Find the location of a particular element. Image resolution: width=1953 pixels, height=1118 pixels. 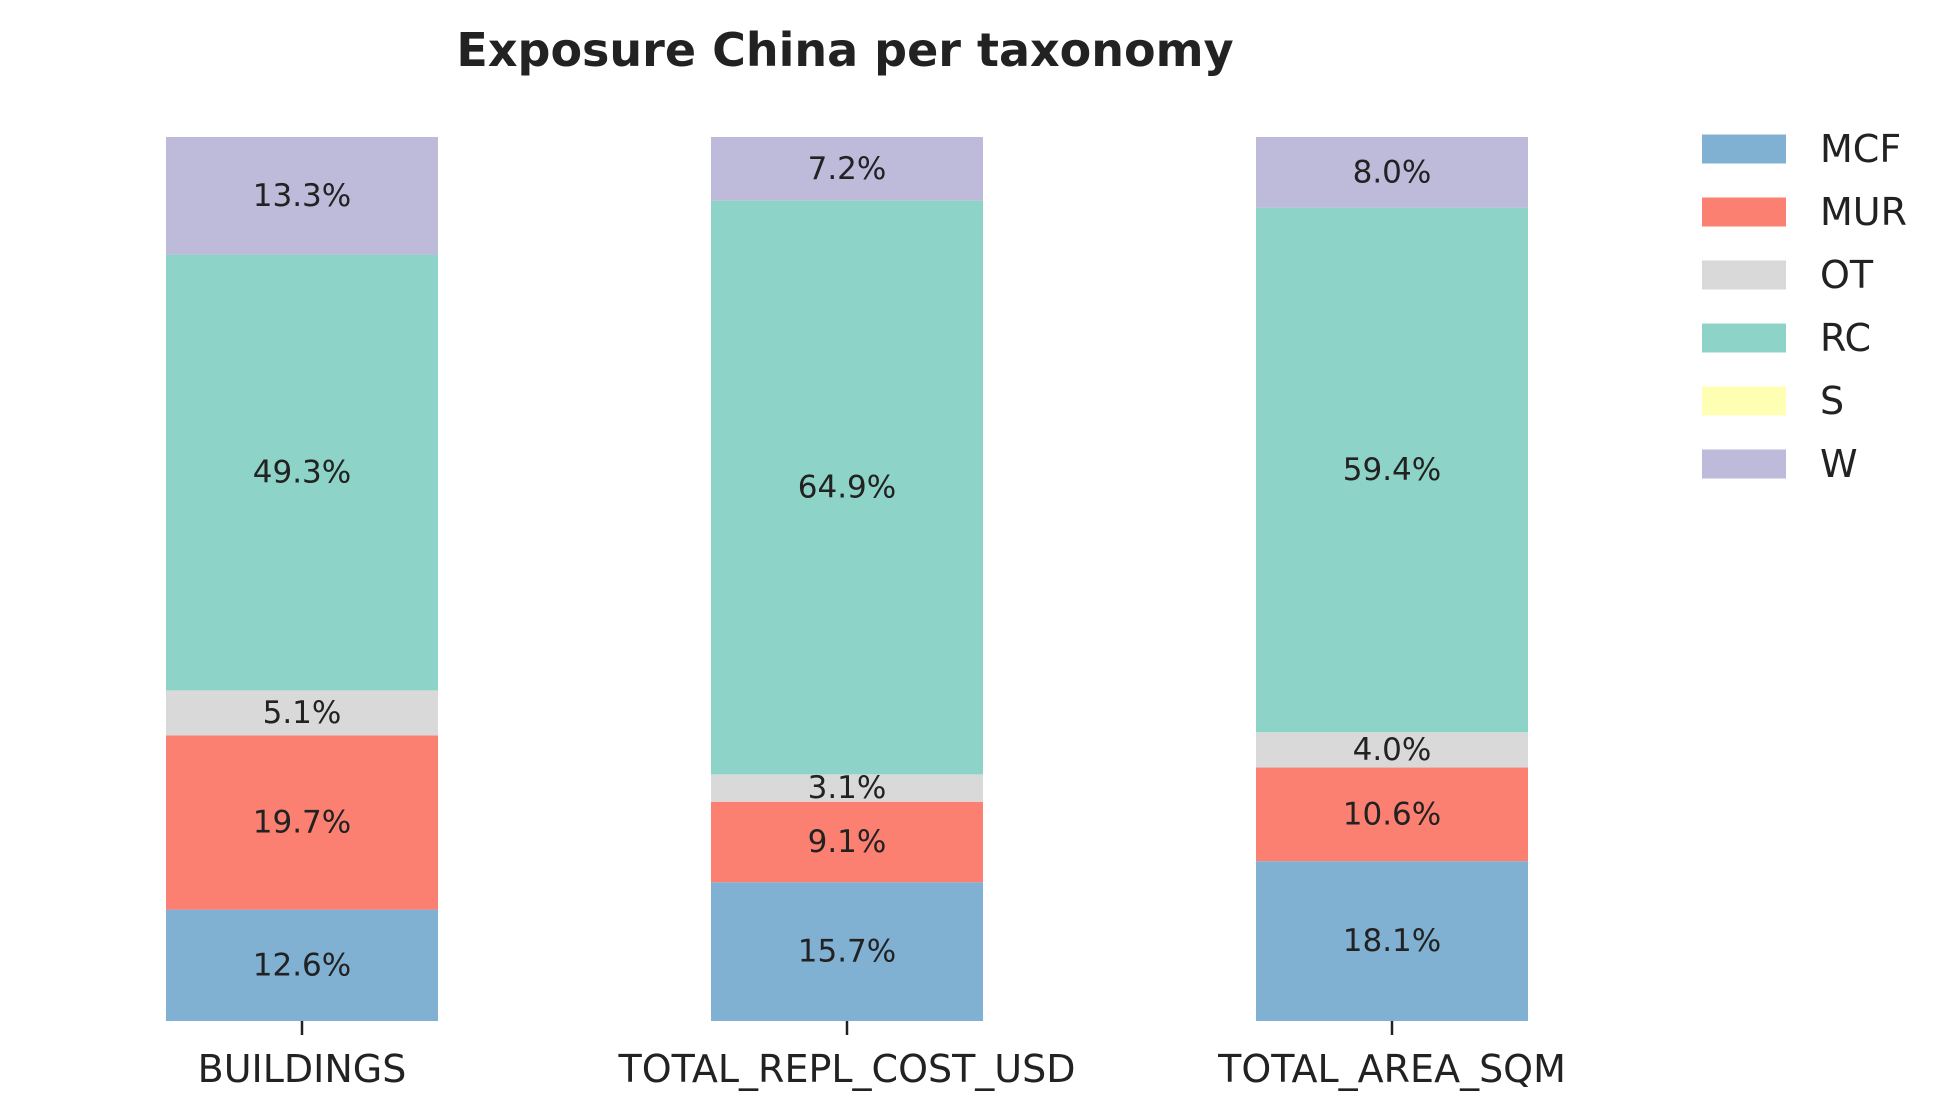

data-label: 4.0% is located at coordinates (1392, 750).